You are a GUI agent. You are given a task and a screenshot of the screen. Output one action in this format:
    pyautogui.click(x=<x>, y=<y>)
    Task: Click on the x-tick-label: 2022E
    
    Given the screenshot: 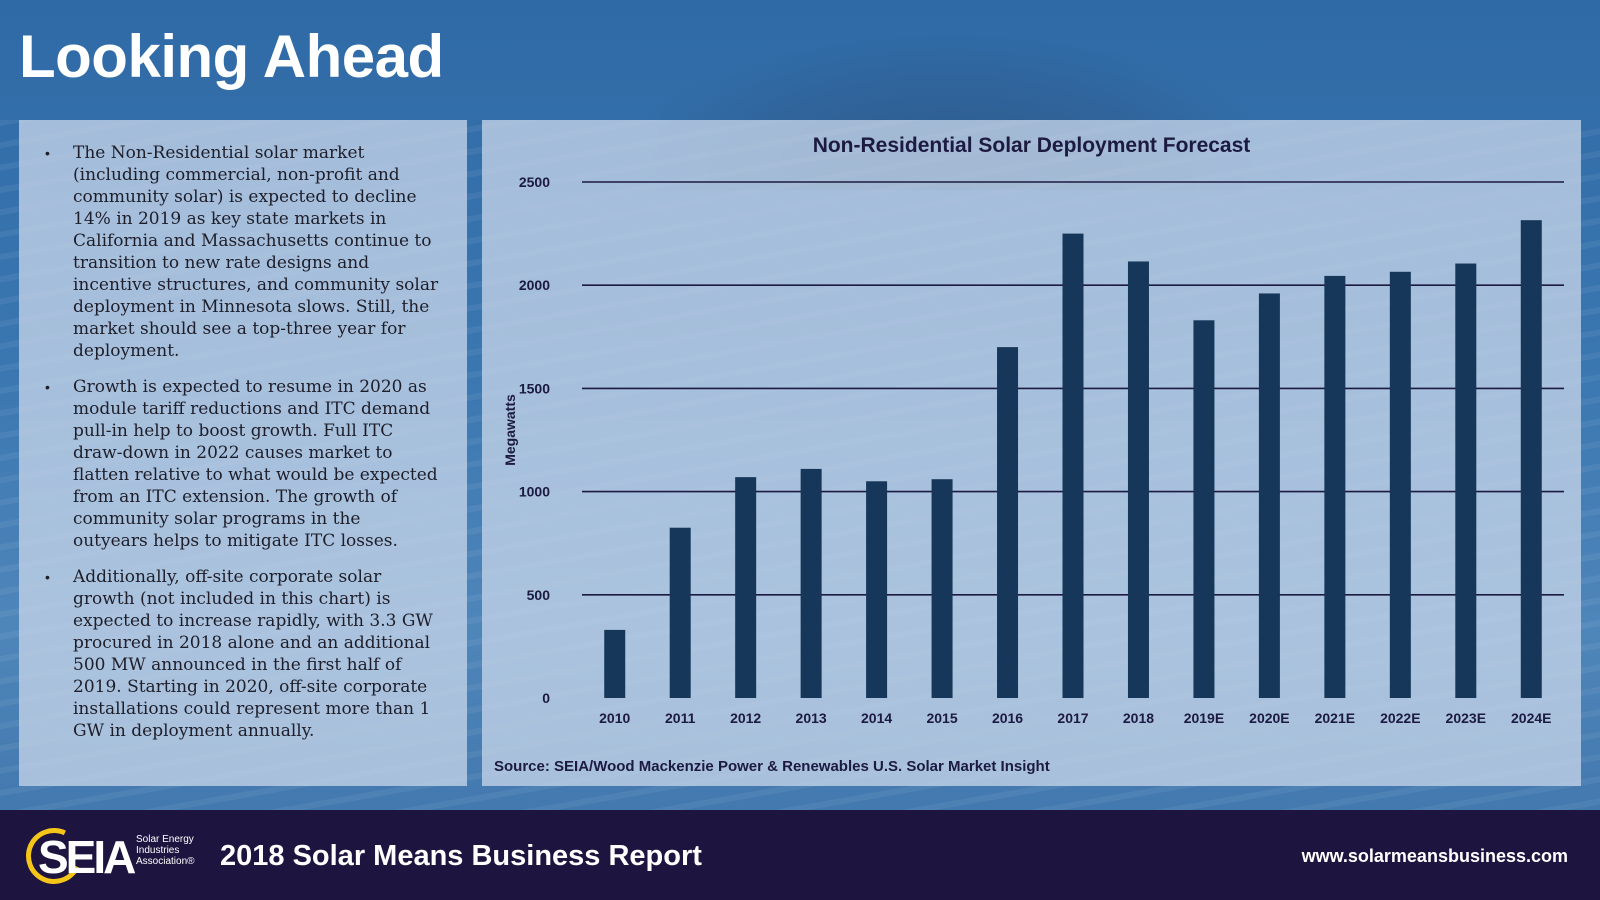 What is the action you would take?
    pyautogui.click(x=1400, y=718)
    